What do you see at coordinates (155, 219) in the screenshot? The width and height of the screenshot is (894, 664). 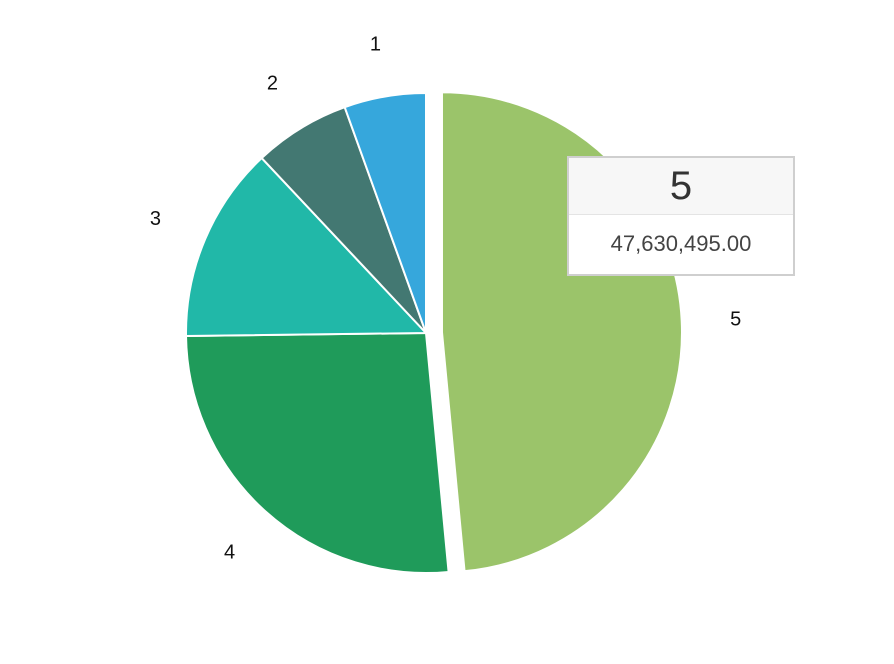 I see `slice-label-3: 3` at bounding box center [155, 219].